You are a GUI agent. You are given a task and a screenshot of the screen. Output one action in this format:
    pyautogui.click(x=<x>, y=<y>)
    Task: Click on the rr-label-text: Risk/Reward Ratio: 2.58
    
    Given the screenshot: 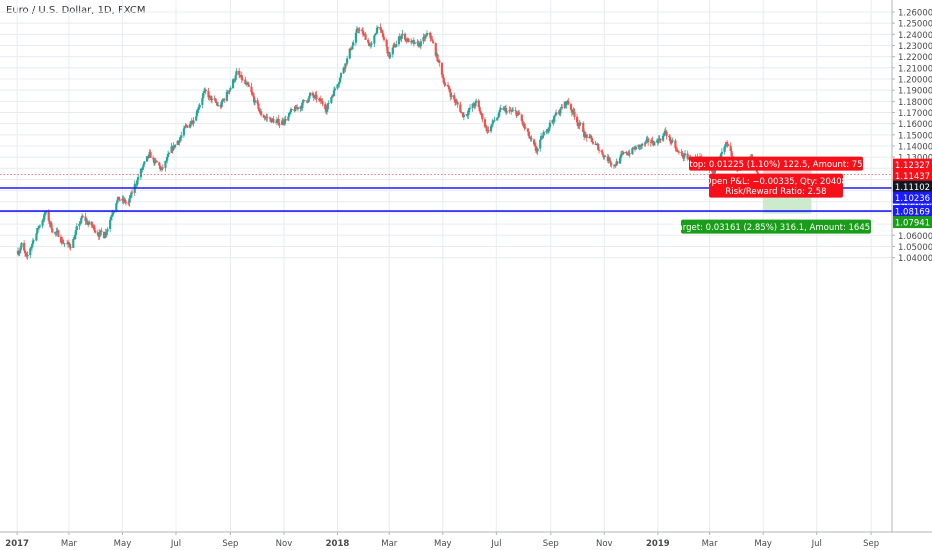 What is the action you would take?
    pyautogui.click(x=775, y=192)
    